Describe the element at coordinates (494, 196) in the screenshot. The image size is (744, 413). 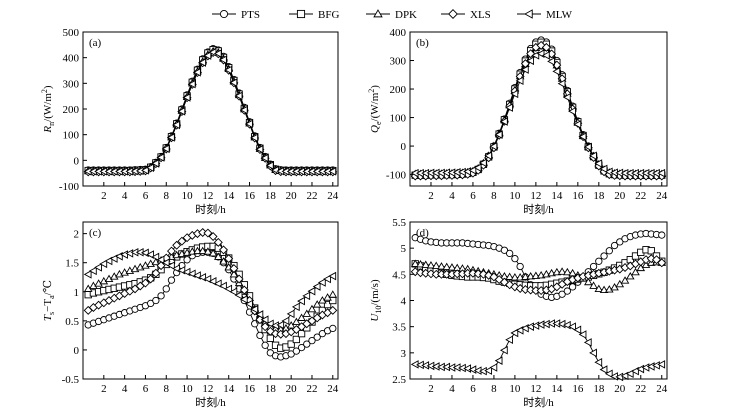
I see `x-tick-label: 8` at that location.